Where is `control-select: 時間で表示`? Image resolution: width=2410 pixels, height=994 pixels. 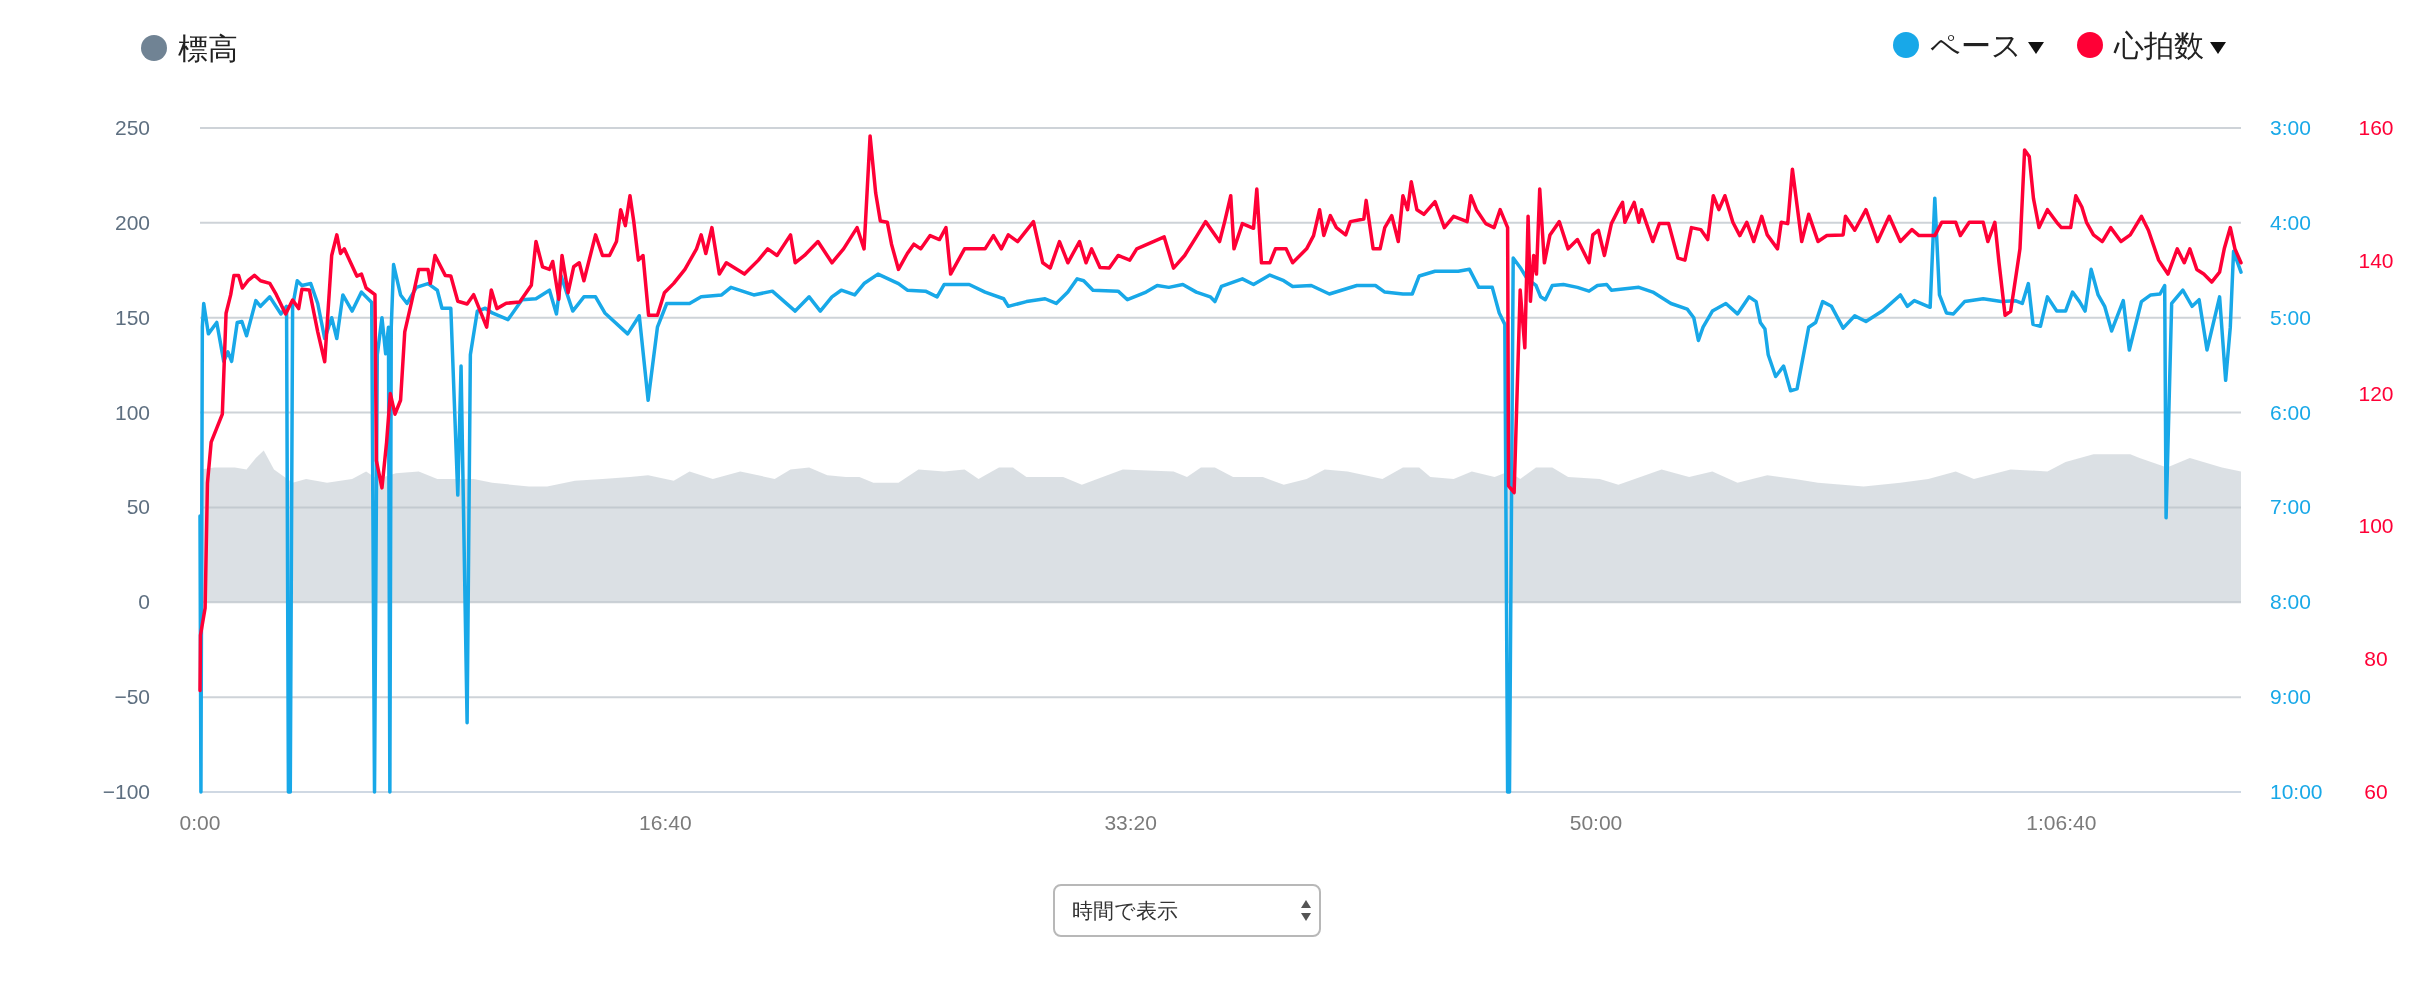 control-select: 時間で表示 is located at coordinates (1187, 910).